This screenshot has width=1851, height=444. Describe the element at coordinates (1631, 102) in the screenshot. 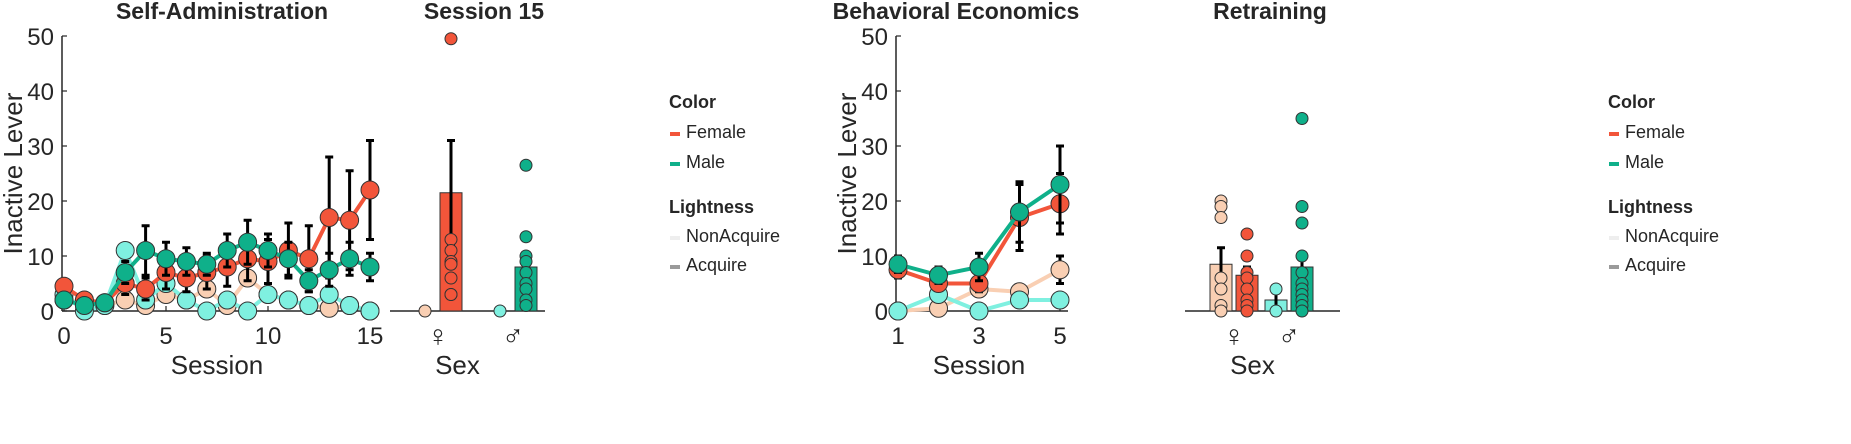

I see `legend-color-title: Color` at that location.